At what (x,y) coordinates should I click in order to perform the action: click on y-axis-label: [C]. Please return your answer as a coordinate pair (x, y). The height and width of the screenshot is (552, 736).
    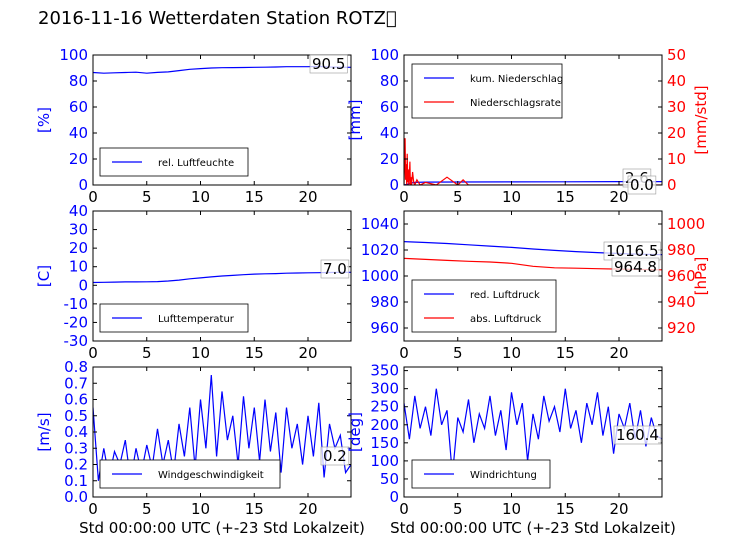
    Looking at the image, I should click on (44, 276).